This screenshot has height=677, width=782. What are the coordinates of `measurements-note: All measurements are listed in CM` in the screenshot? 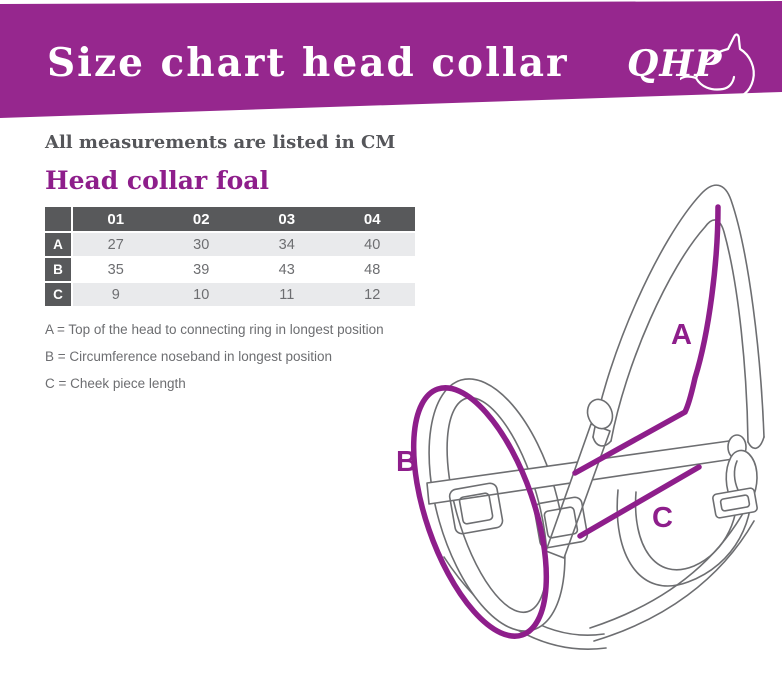 It's located at (220, 142).